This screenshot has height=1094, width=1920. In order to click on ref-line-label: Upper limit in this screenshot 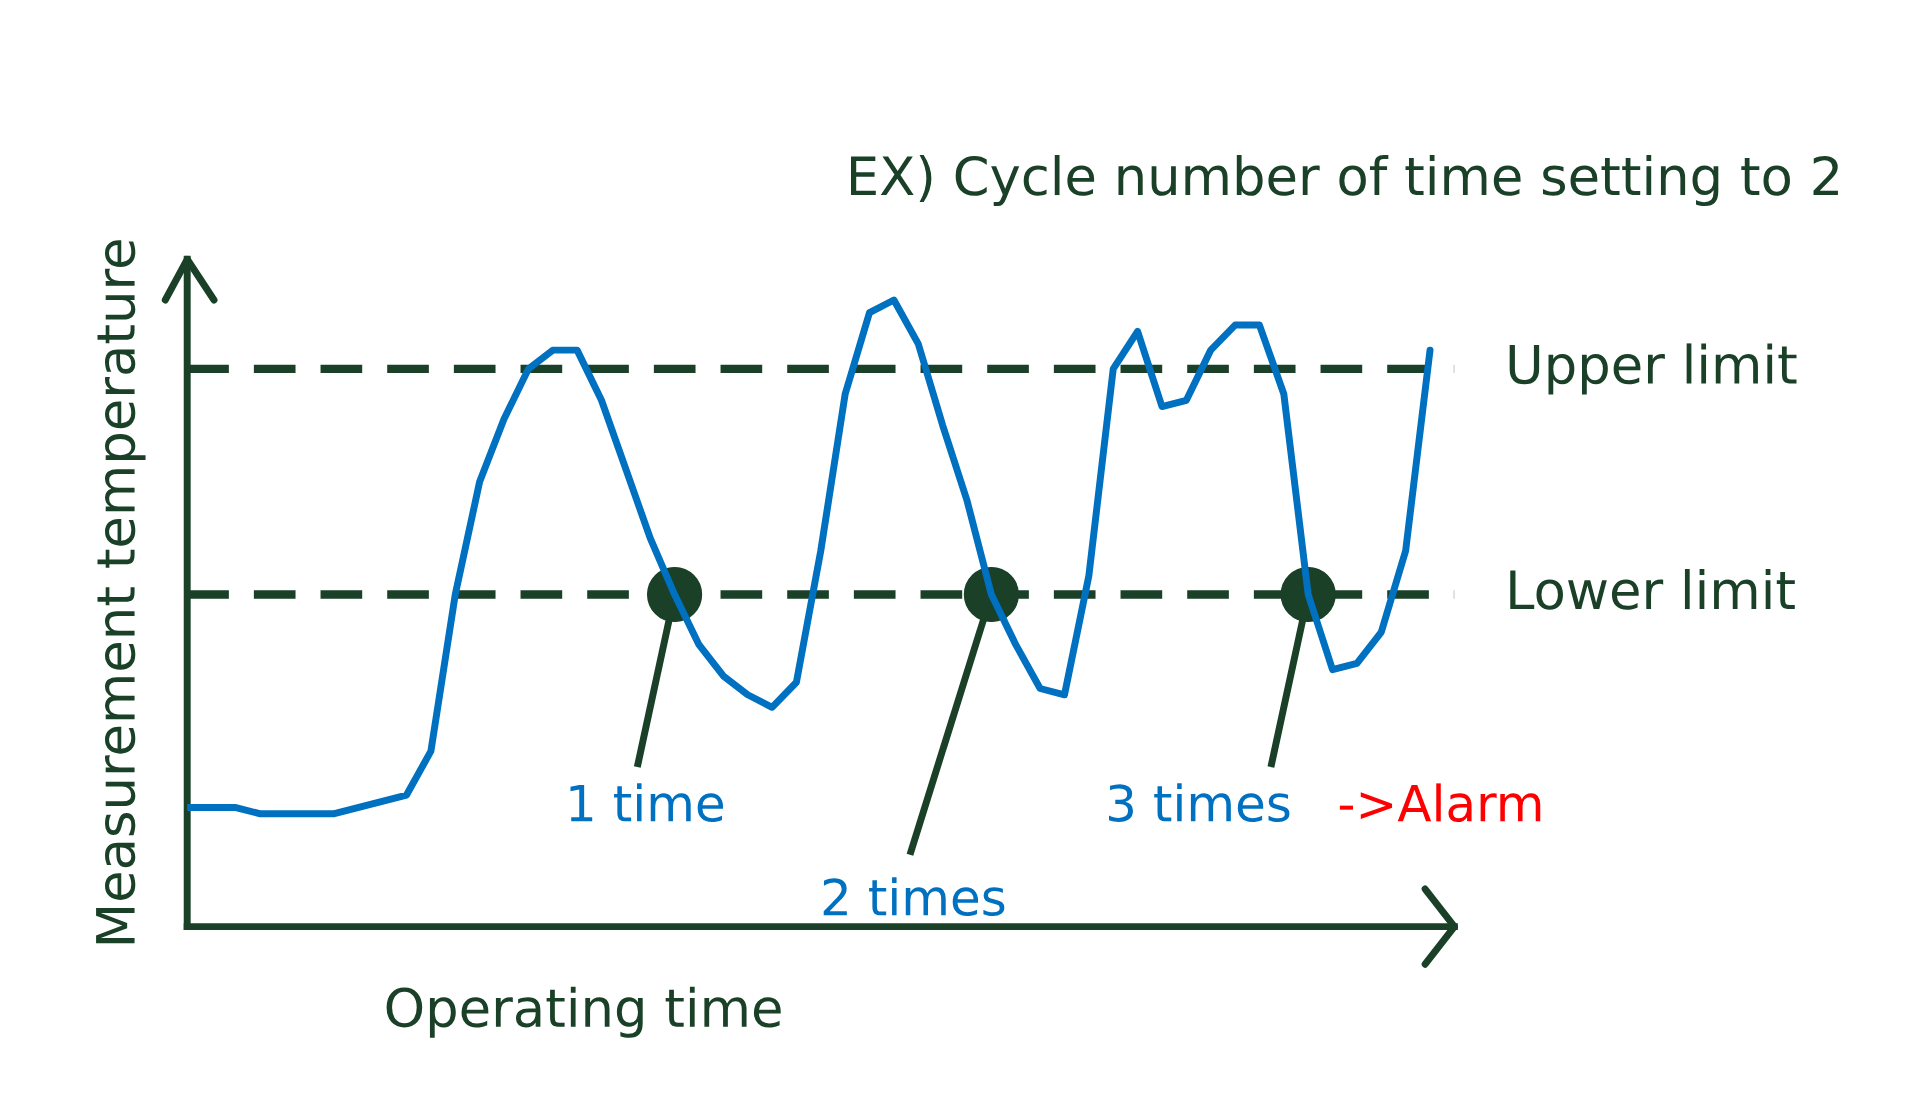, I will do `click(1653, 369)`.